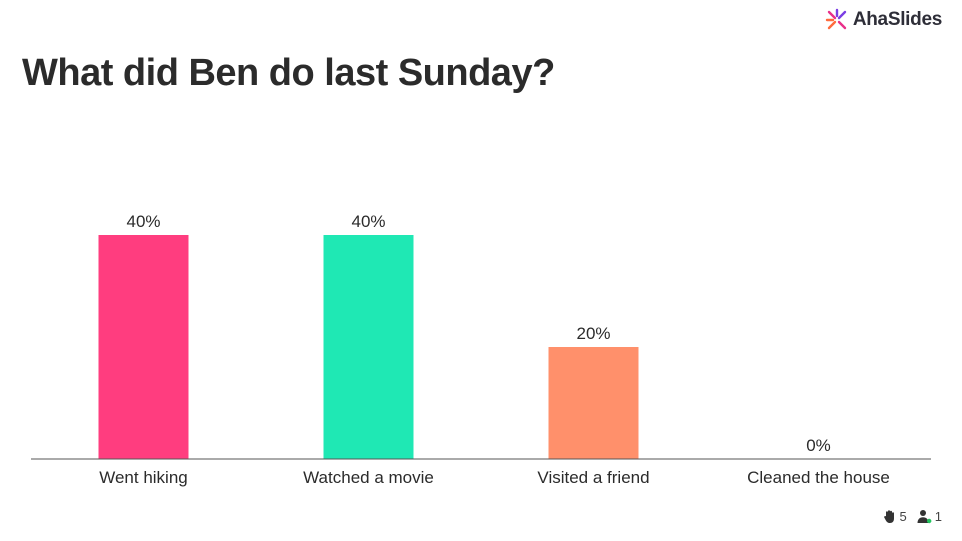 The image size is (962, 541). Describe the element at coordinates (897, 19) in the screenshot. I see `brand-name: AhaSlides` at that location.